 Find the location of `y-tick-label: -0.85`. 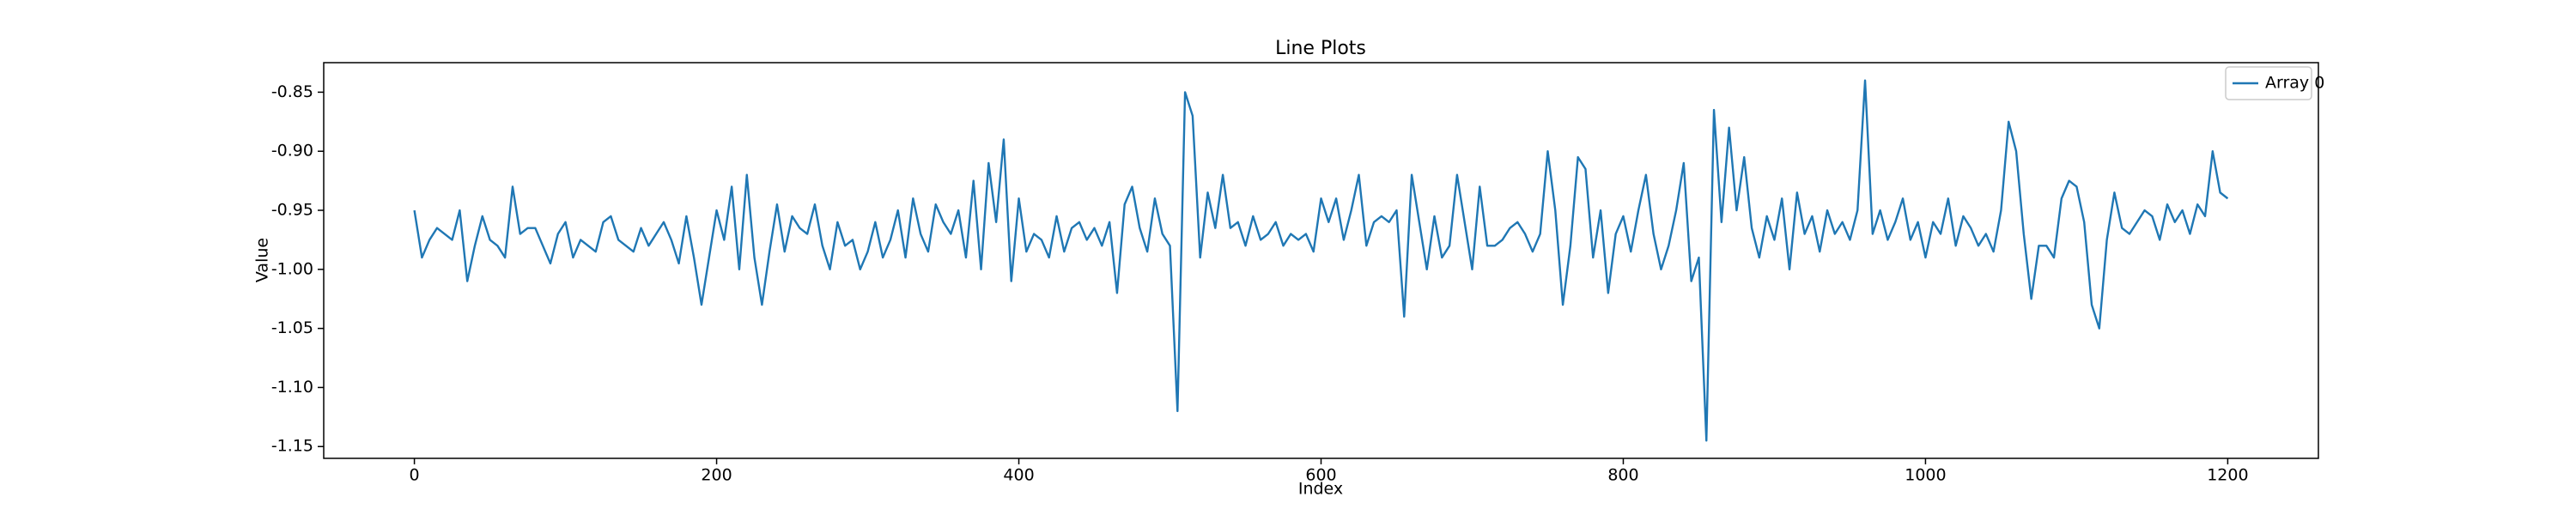

y-tick-label: -0.85 is located at coordinates (292, 91).